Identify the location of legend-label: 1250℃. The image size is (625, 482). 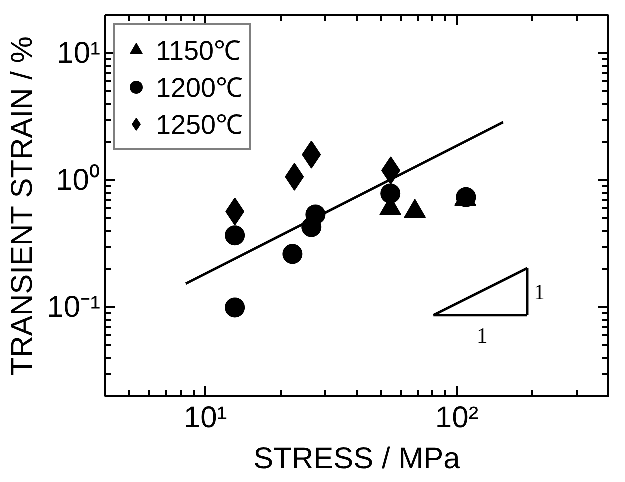
(200, 125).